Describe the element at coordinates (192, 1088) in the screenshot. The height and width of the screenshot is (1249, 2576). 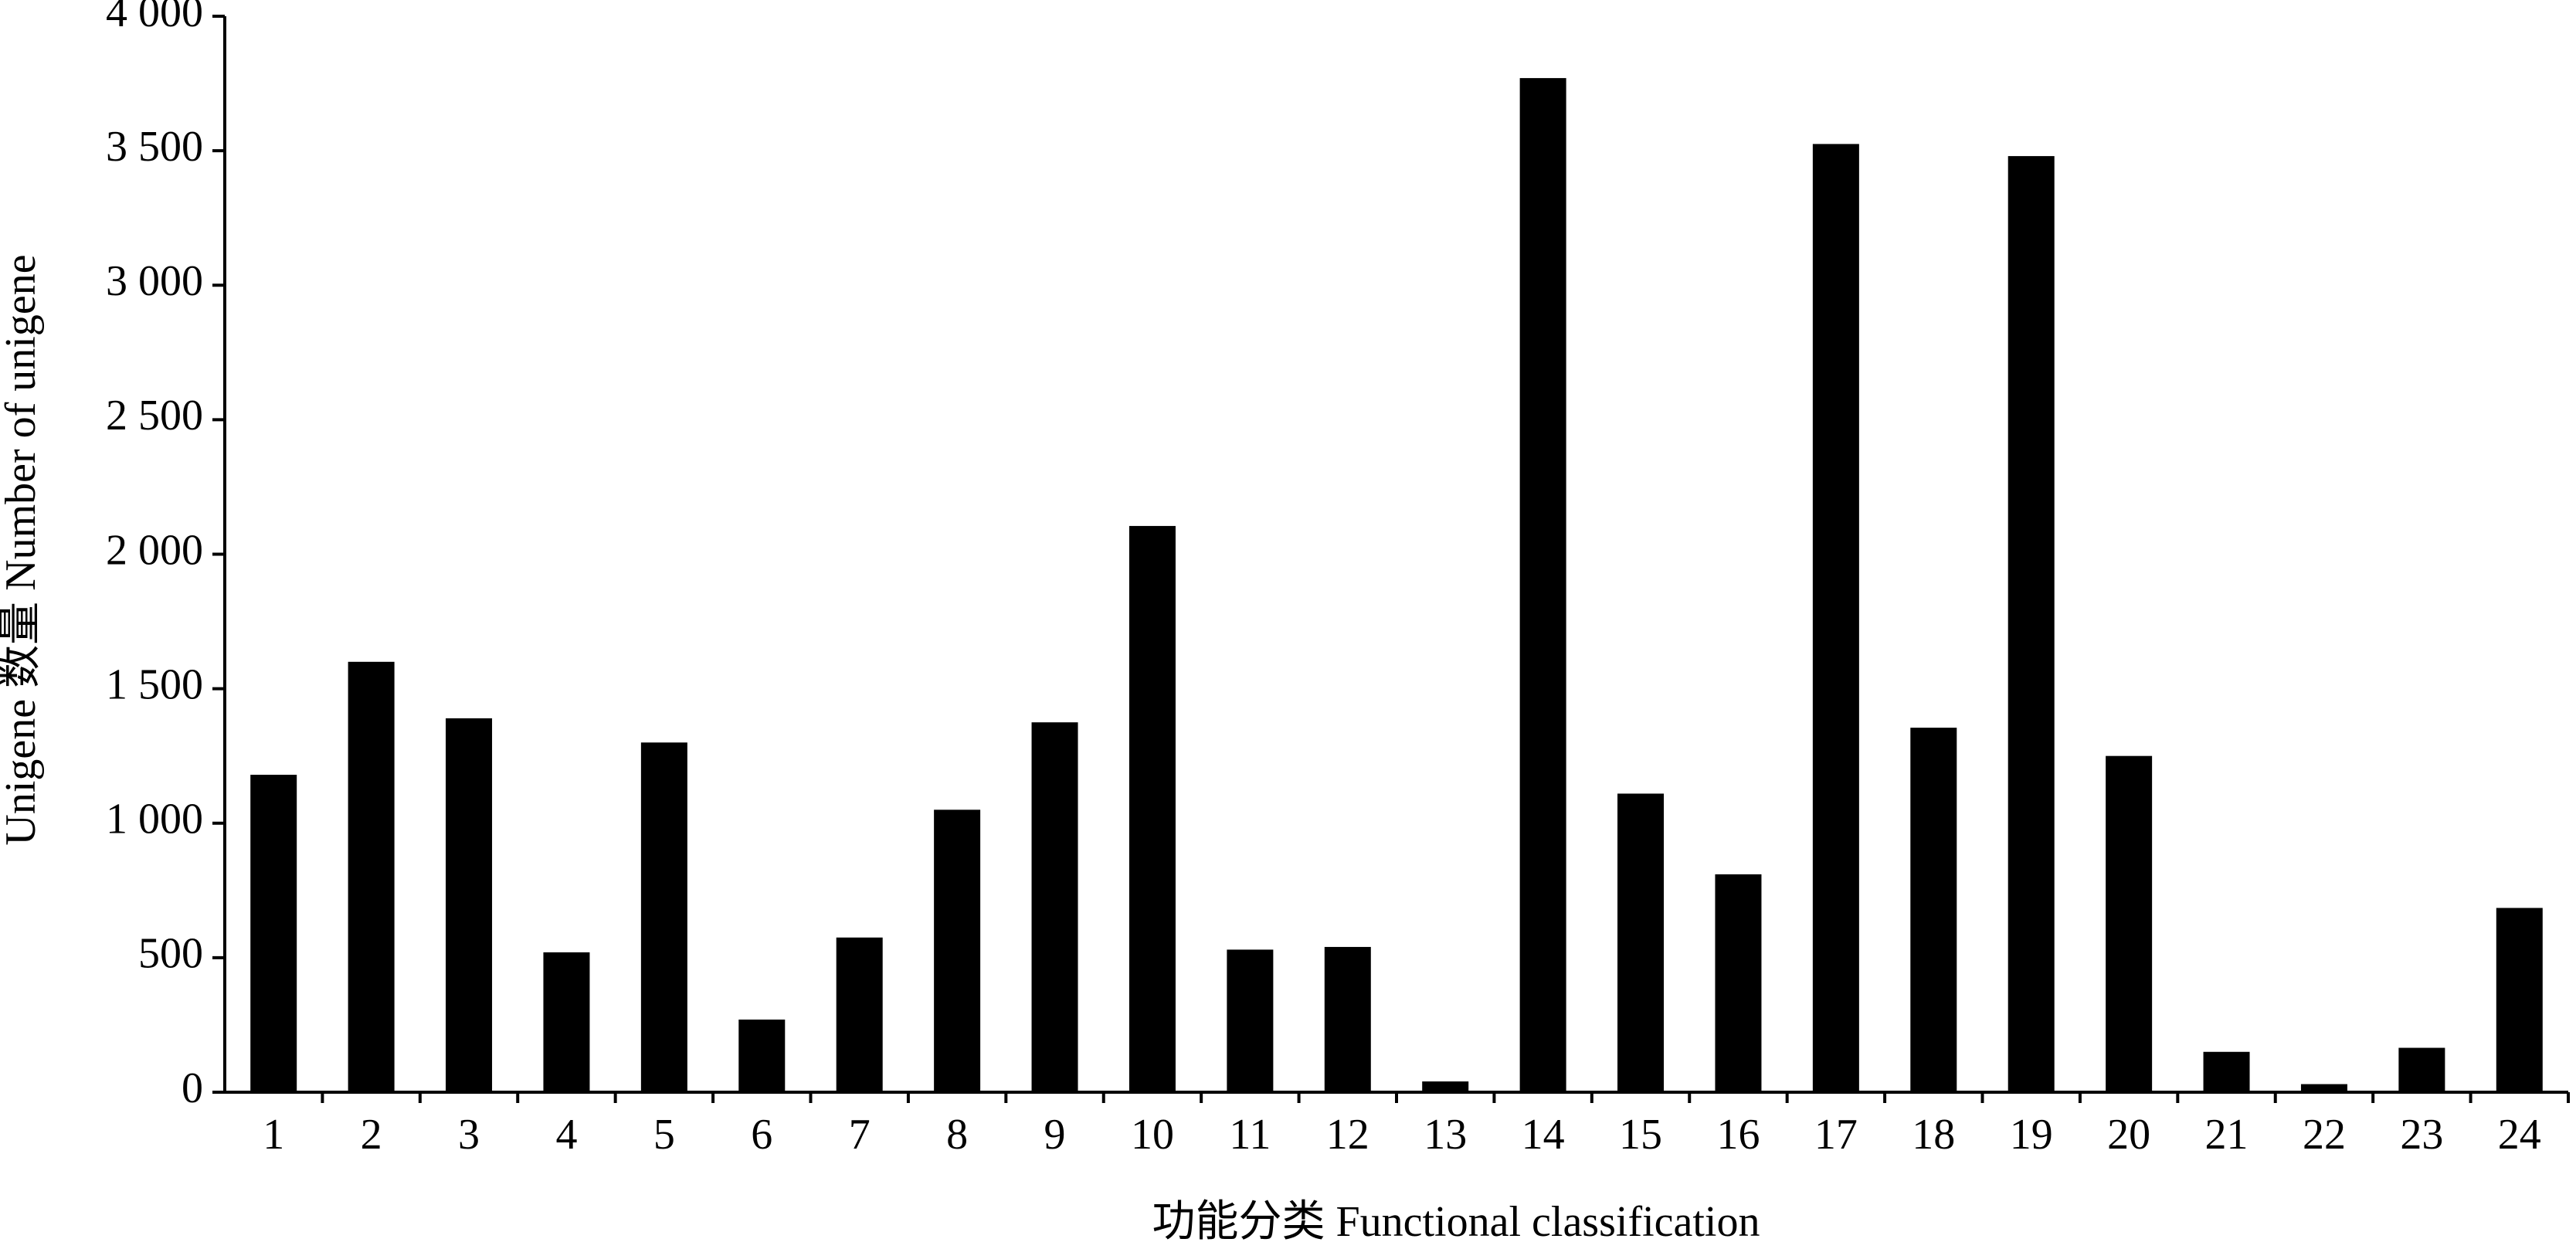
I see `y-tick-label: 0` at that location.